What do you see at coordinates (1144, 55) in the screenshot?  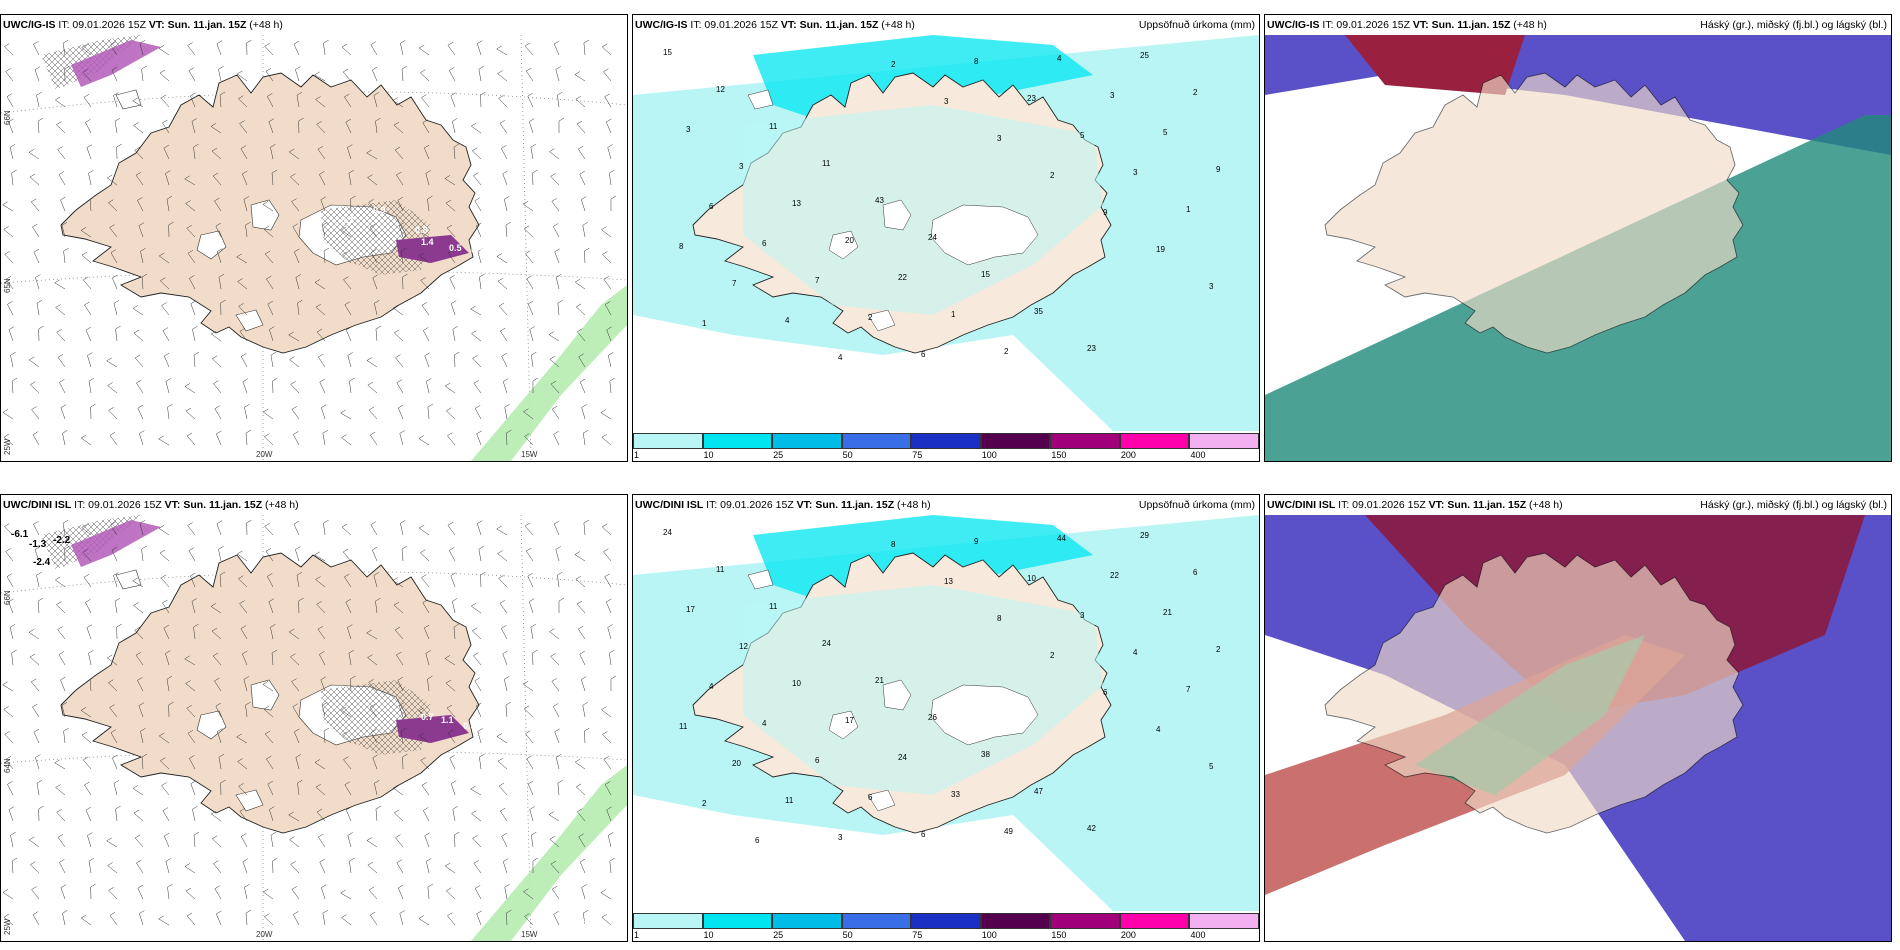 I see `precip-value-label: 25` at bounding box center [1144, 55].